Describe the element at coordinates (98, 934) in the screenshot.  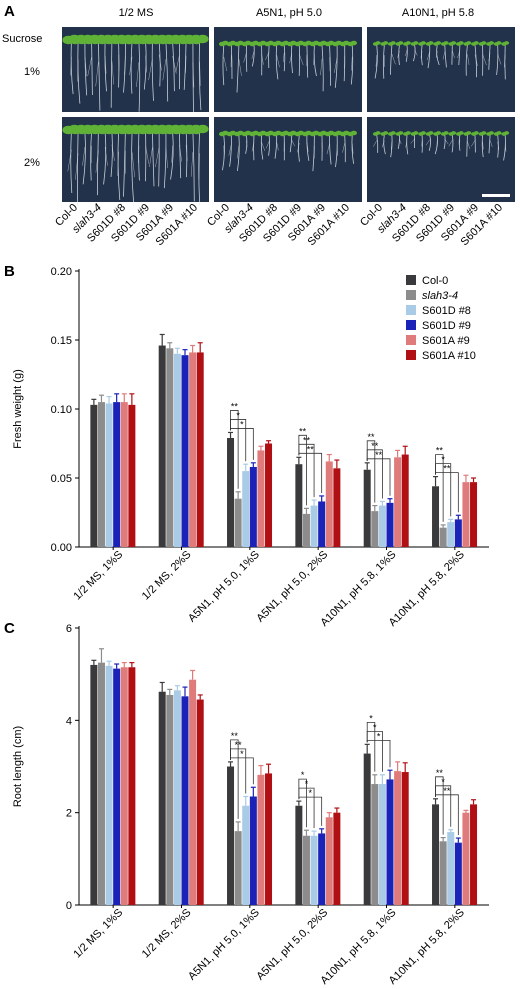
I see `x-tick-label: 1/2 MS, 1%S` at that location.